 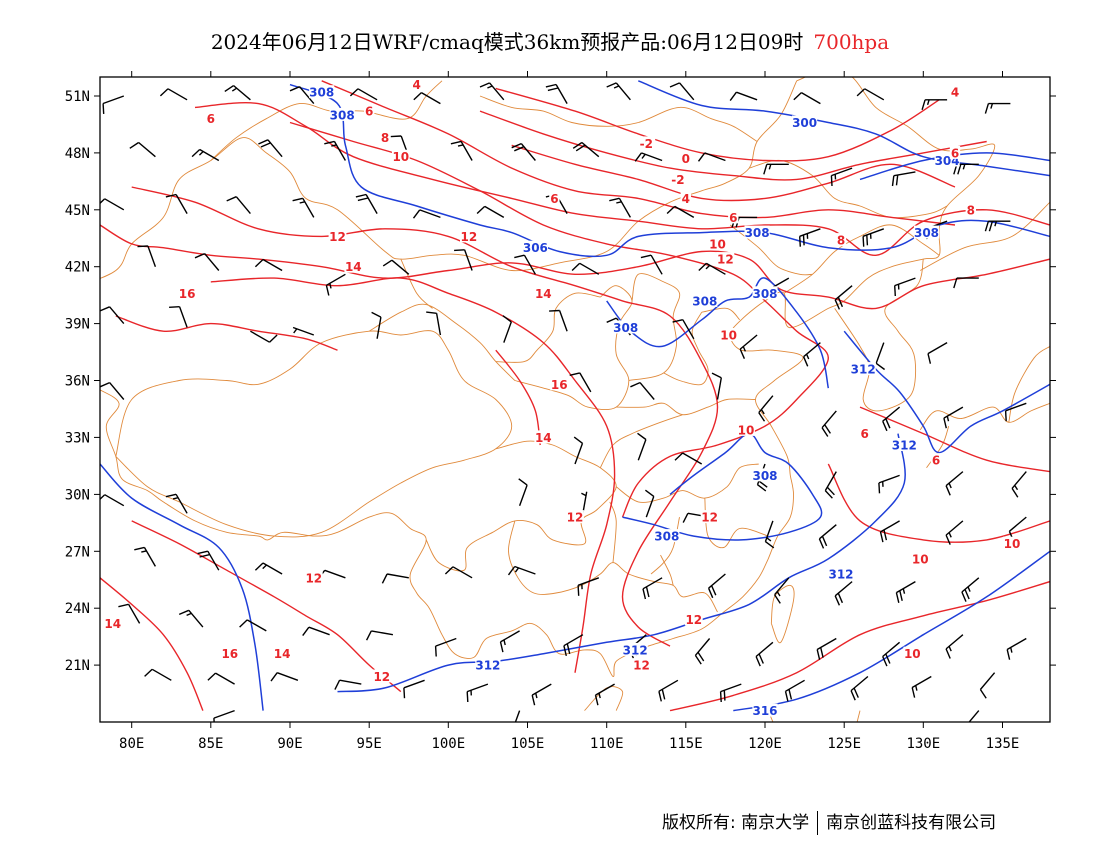 I want to click on lon-tick-label: 115E, so click(x=686, y=744).